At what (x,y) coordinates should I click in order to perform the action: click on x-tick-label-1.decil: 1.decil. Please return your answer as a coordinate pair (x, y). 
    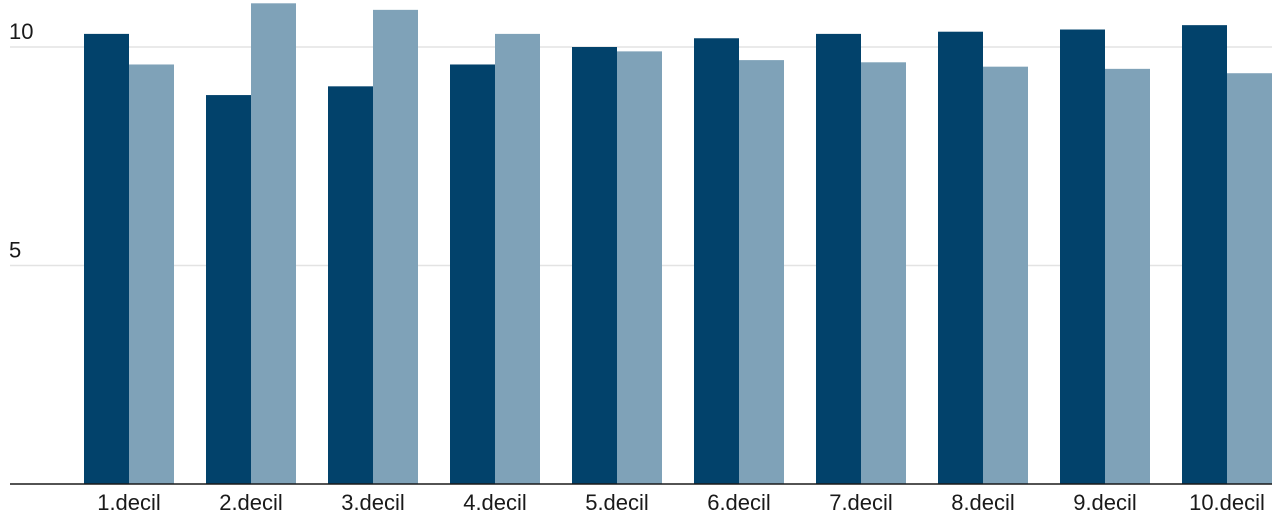
    Looking at the image, I should click on (129, 502).